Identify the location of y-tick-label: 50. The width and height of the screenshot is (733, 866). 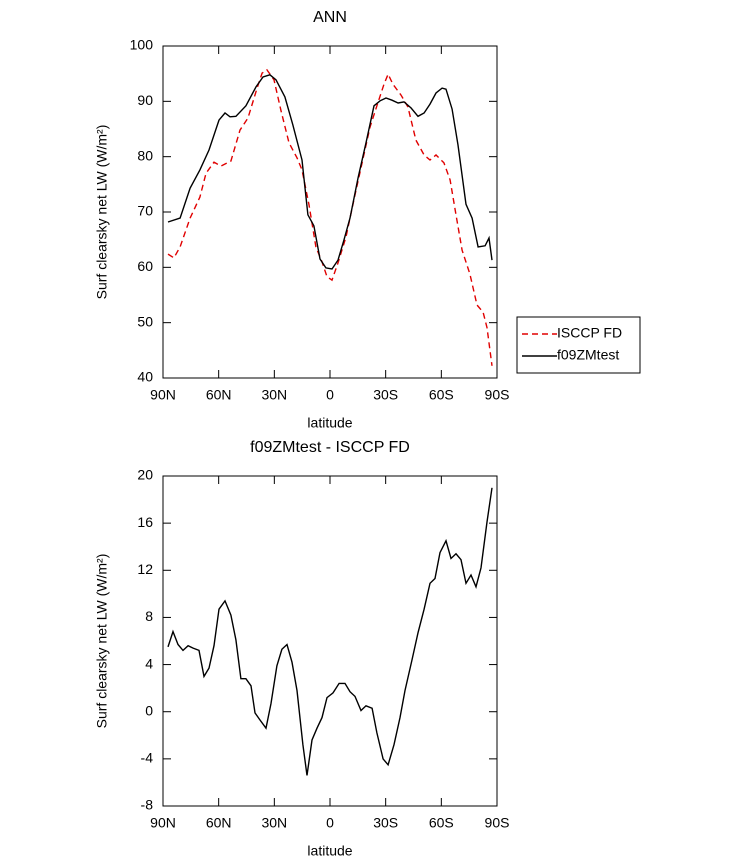
(145, 321).